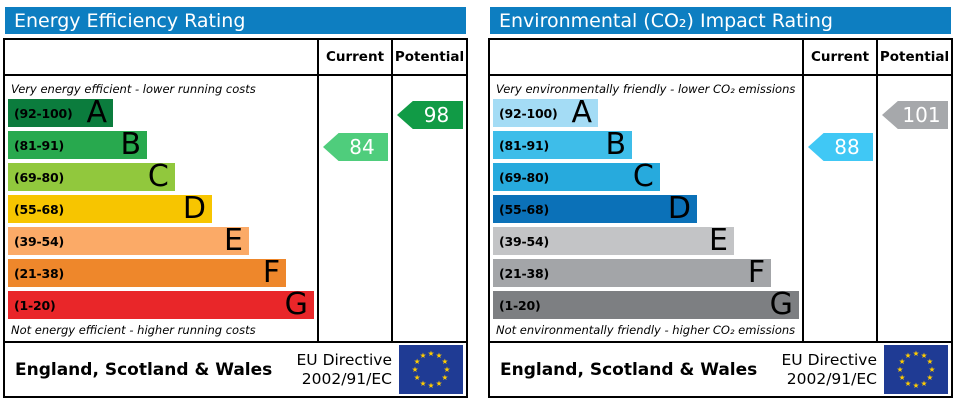 Image resolution: width=957 pixels, height=404 pixels. What do you see at coordinates (913, 208) in the screenshot?
I see `potential-column: 101` at bounding box center [913, 208].